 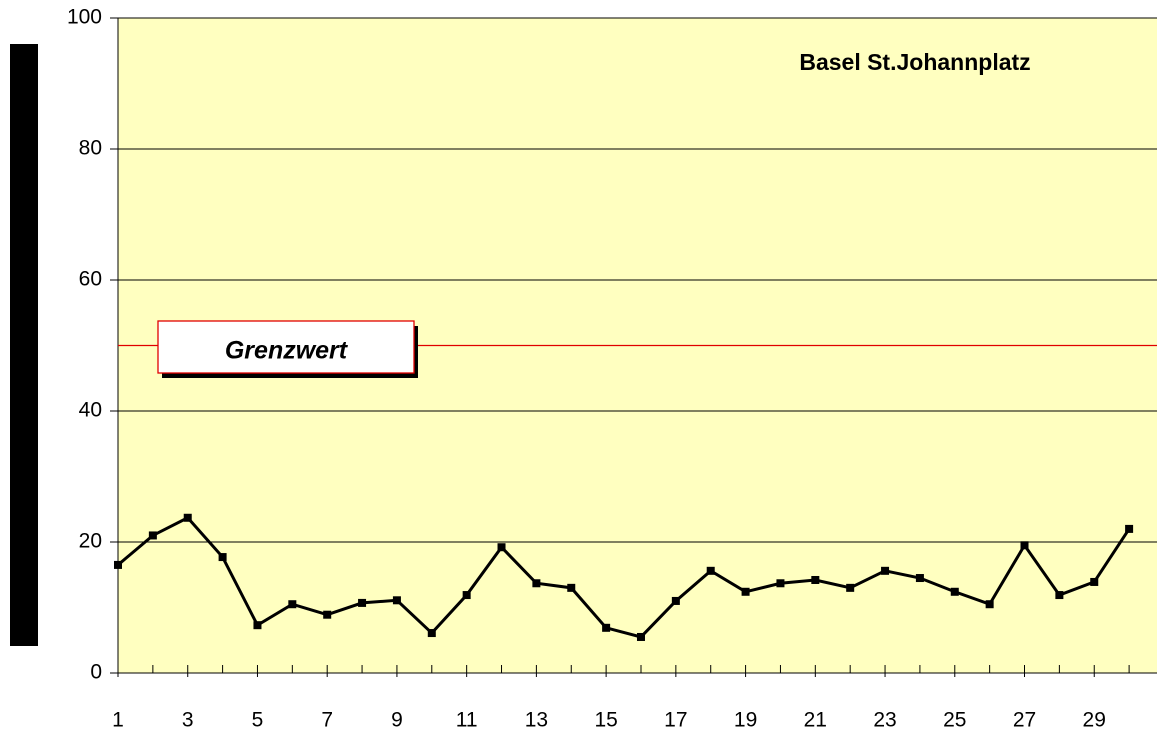 I want to click on threshold-label-box, so click(x=286, y=347).